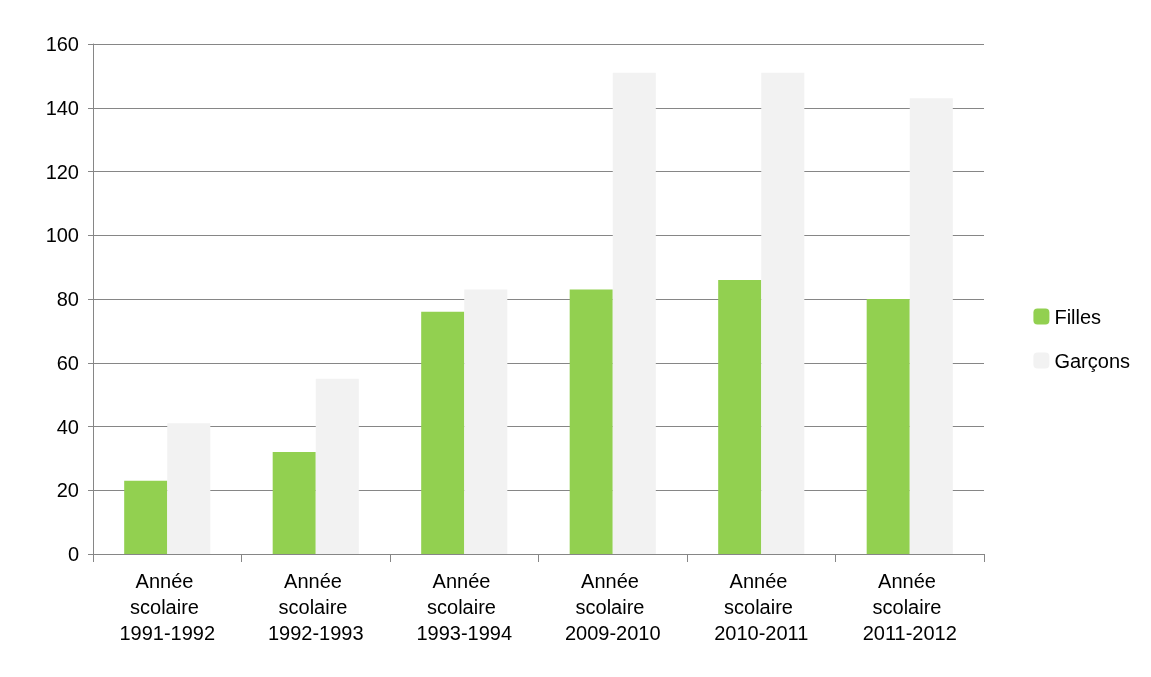 The width and height of the screenshot is (1151, 677). What do you see at coordinates (73, 554) in the screenshot?
I see `y-tick-label: 0` at bounding box center [73, 554].